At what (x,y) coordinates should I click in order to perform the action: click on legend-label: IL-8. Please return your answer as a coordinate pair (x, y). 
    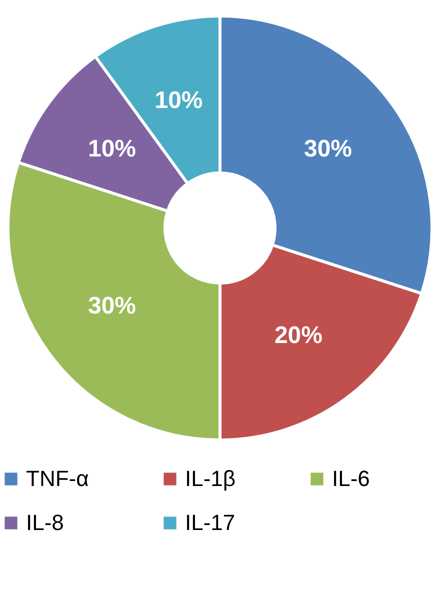
    Looking at the image, I should click on (45, 522).